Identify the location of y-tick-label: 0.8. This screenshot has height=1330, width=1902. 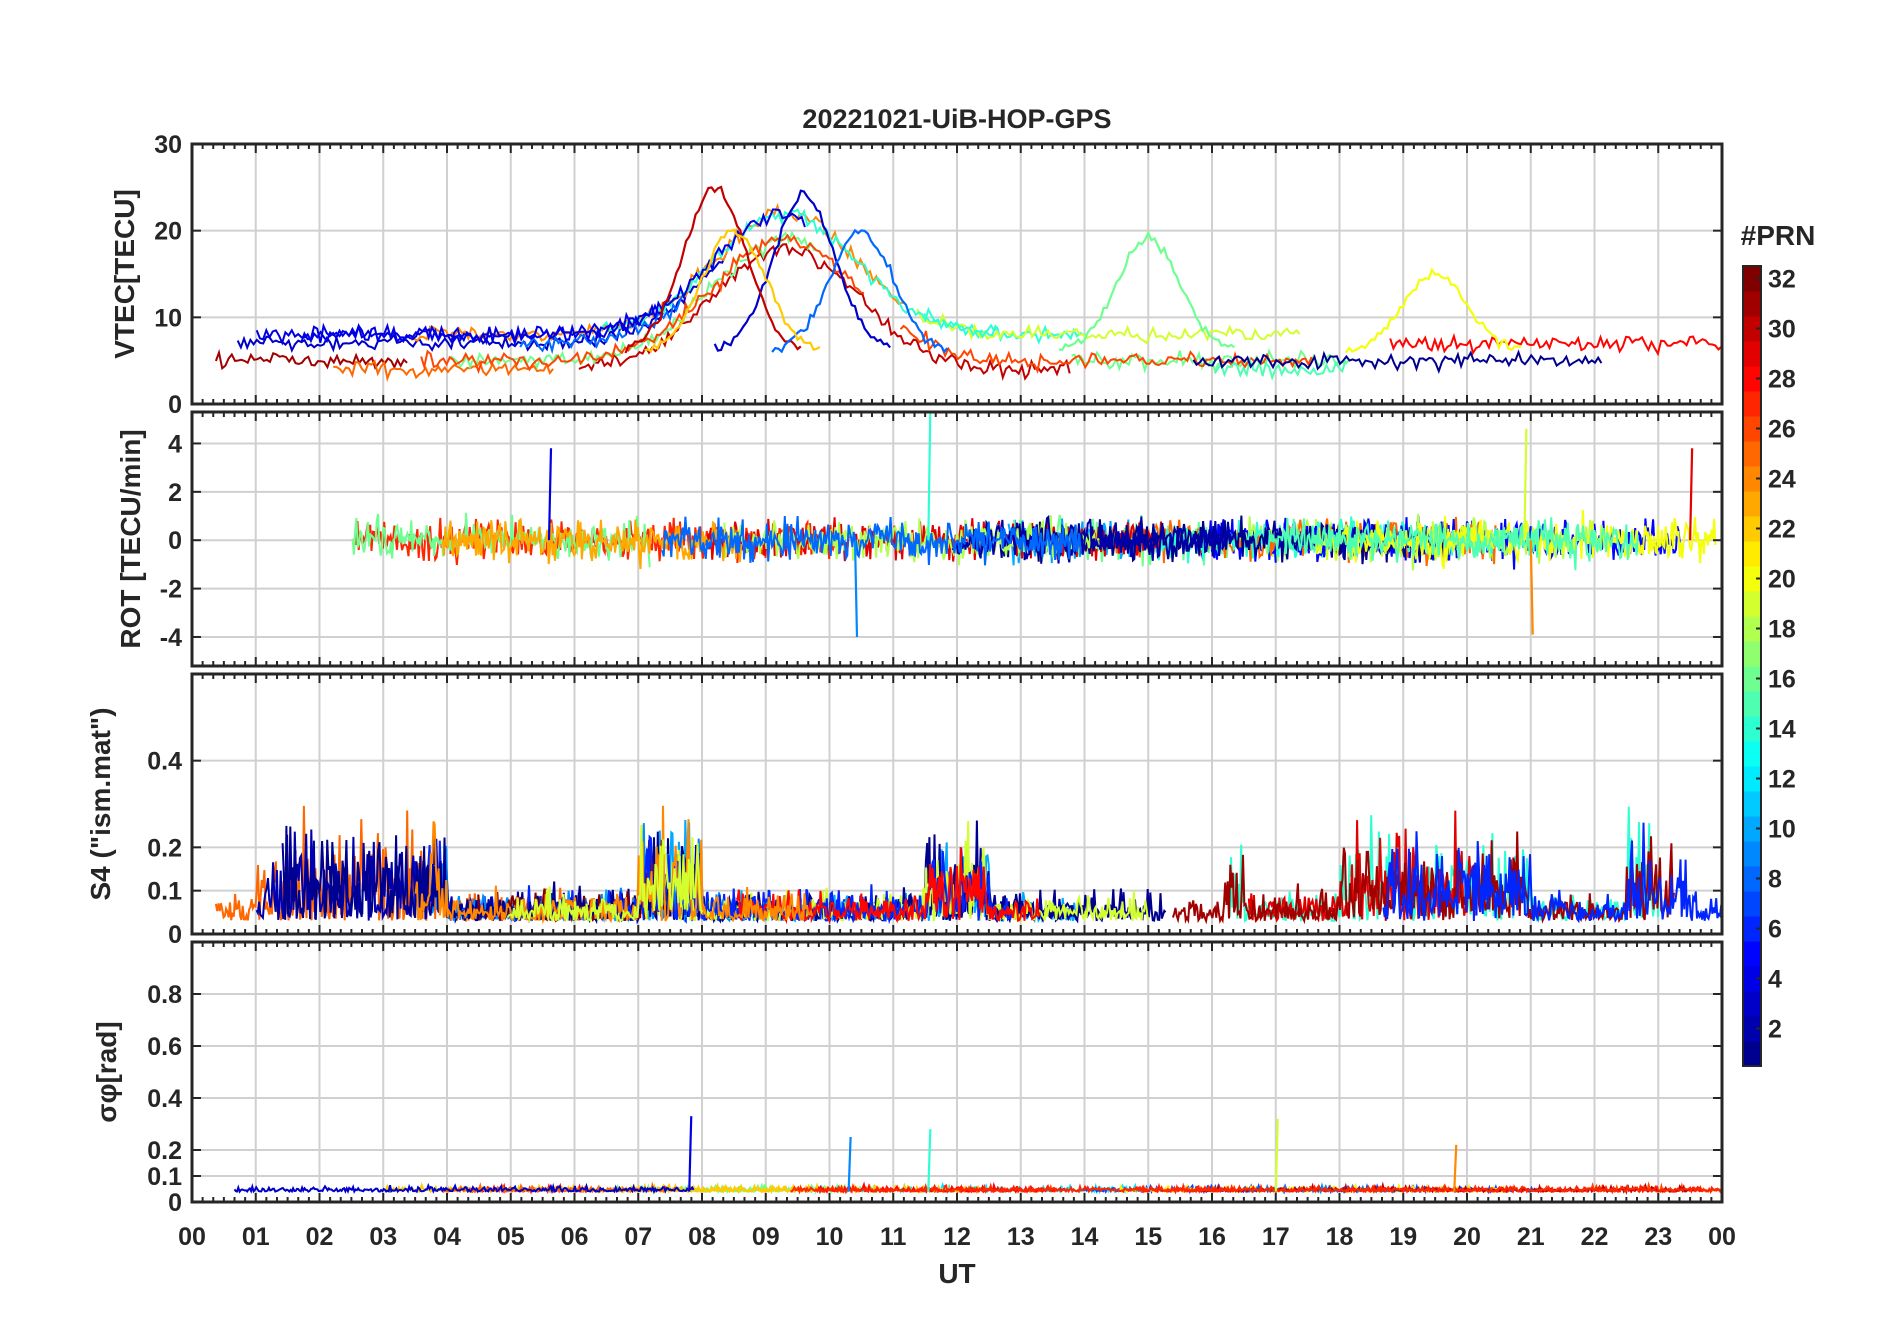
(164, 995).